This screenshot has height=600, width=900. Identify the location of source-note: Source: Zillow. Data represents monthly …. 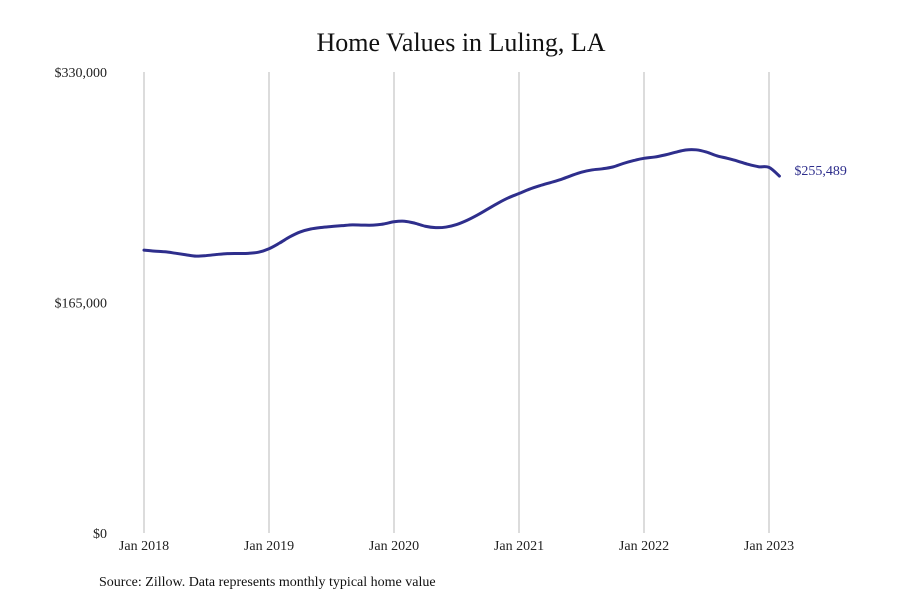
(267, 582).